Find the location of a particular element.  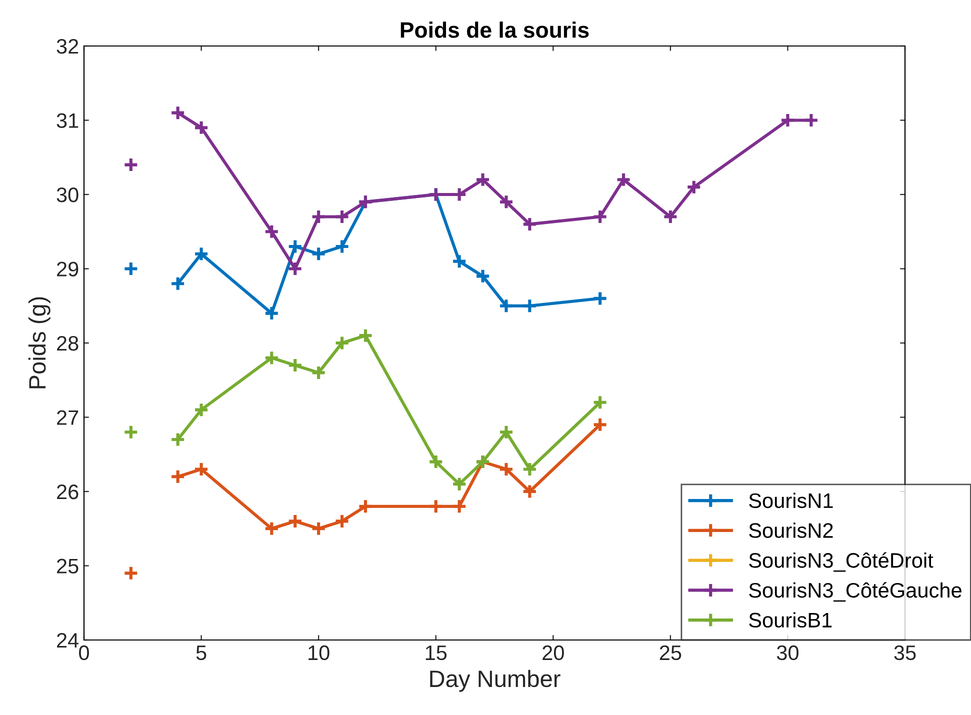

x-tick-label: 15 is located at coordinates (436, 653).